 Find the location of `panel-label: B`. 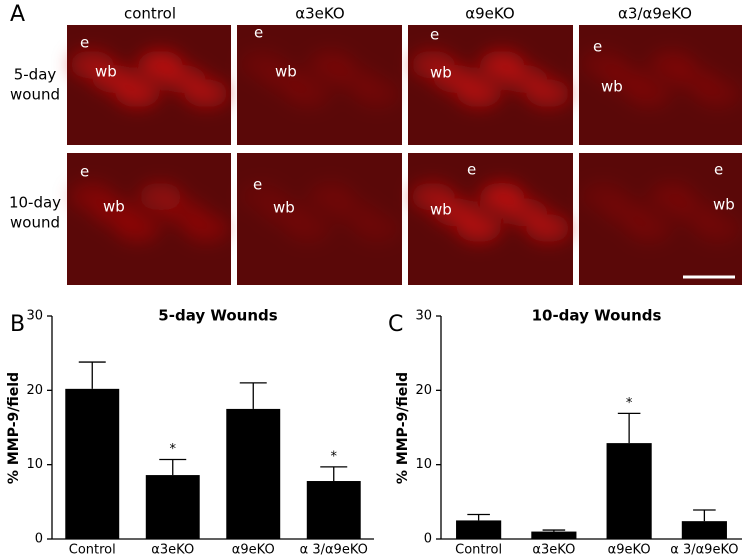

panel-label: B is located at coordinates (17, 324).